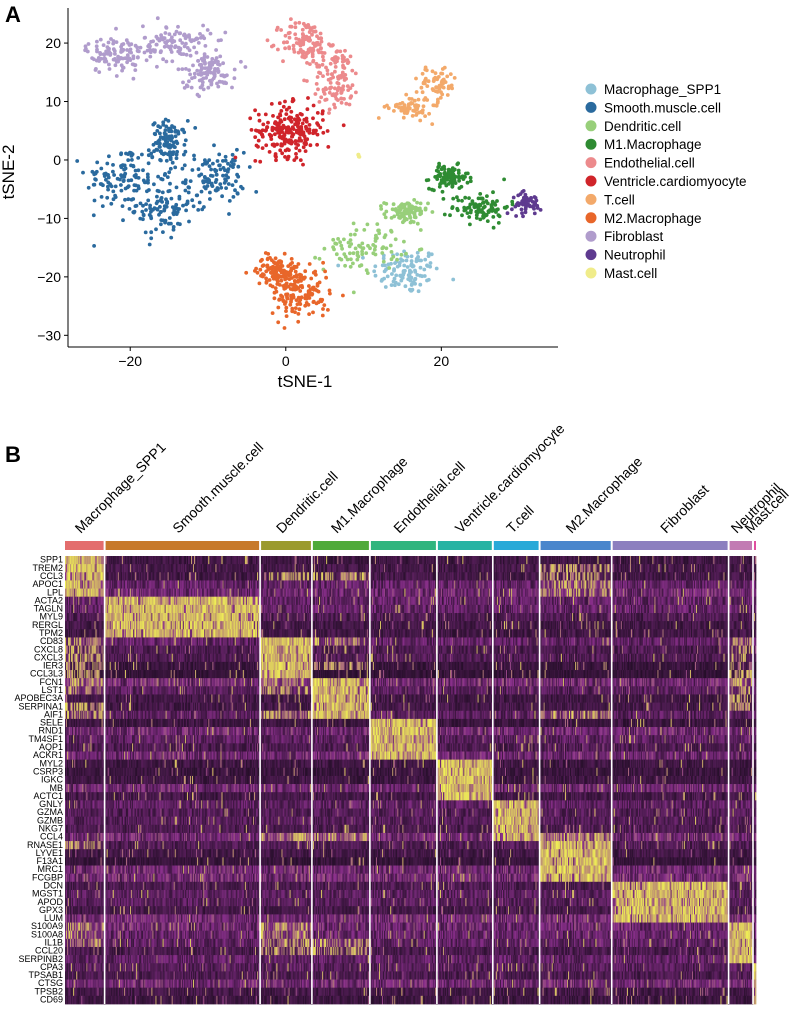 The height and width of the screenshot is (1013, 809). What do you see at coordinates (662, 89) in the screenshot?
I see `legend-label: Macrophage_SPP1` at bounding box center [662, 89].